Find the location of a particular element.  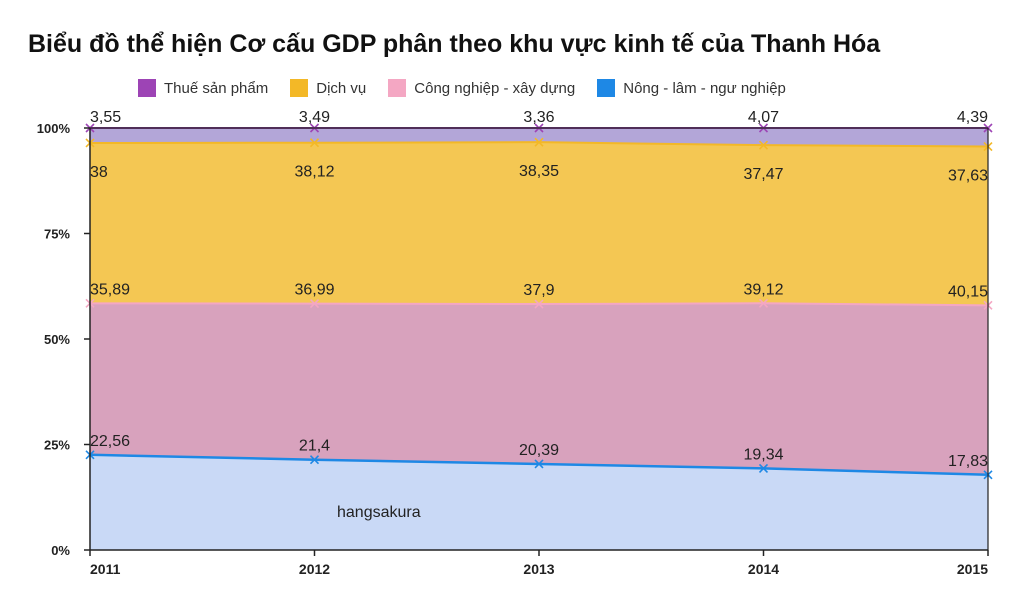

legend-item: Nông - lâm - ngư nghiệp is located at coordinates (691, 88).